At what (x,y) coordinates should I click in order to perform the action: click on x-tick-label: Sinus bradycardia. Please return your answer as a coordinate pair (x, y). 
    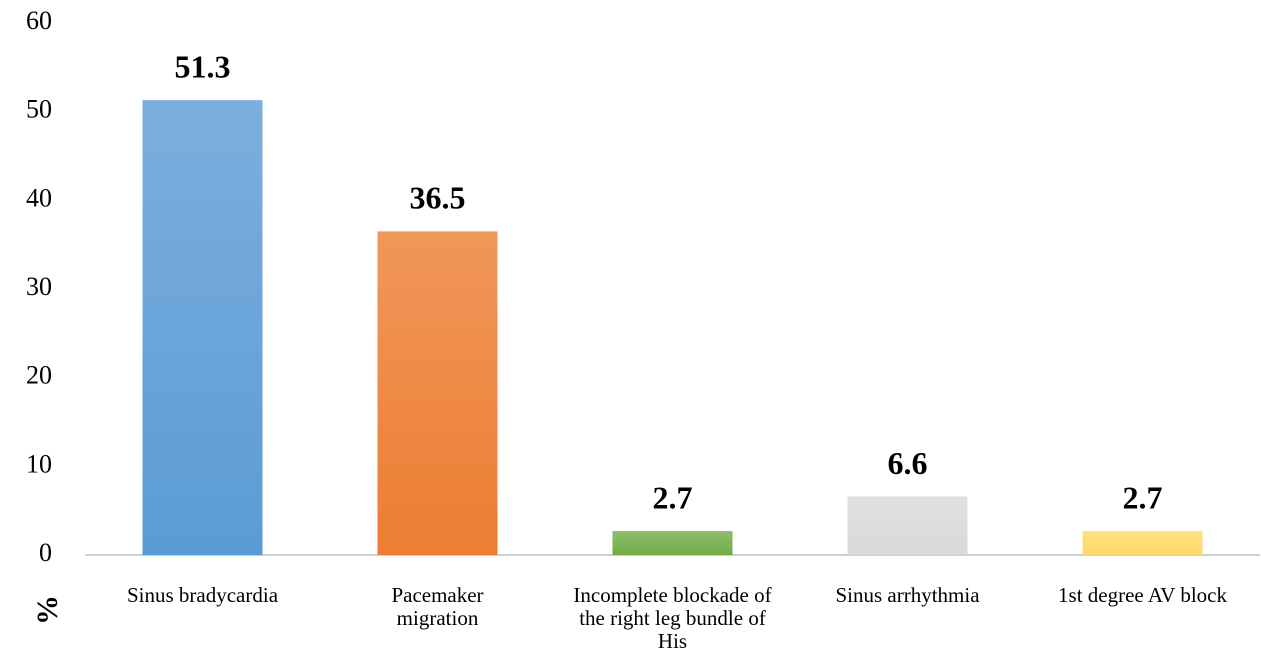
    Looking at the image, I should click on (202, 595).